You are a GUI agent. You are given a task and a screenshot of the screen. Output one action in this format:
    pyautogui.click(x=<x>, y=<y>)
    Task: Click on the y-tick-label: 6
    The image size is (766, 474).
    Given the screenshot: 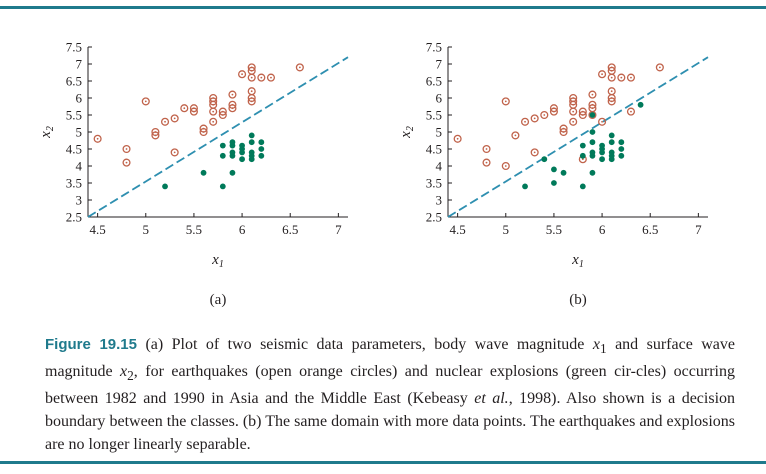 What is the action you would take?
    pyautogui.click(x=439, y=98)
    